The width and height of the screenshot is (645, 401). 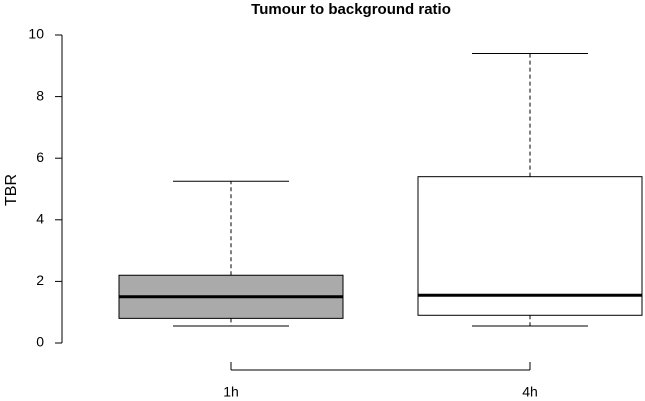 What do you see at coordinates (231, 392) in the screenshot?
I see `x-tick-label: 1h` at bounding box center [231, 392].